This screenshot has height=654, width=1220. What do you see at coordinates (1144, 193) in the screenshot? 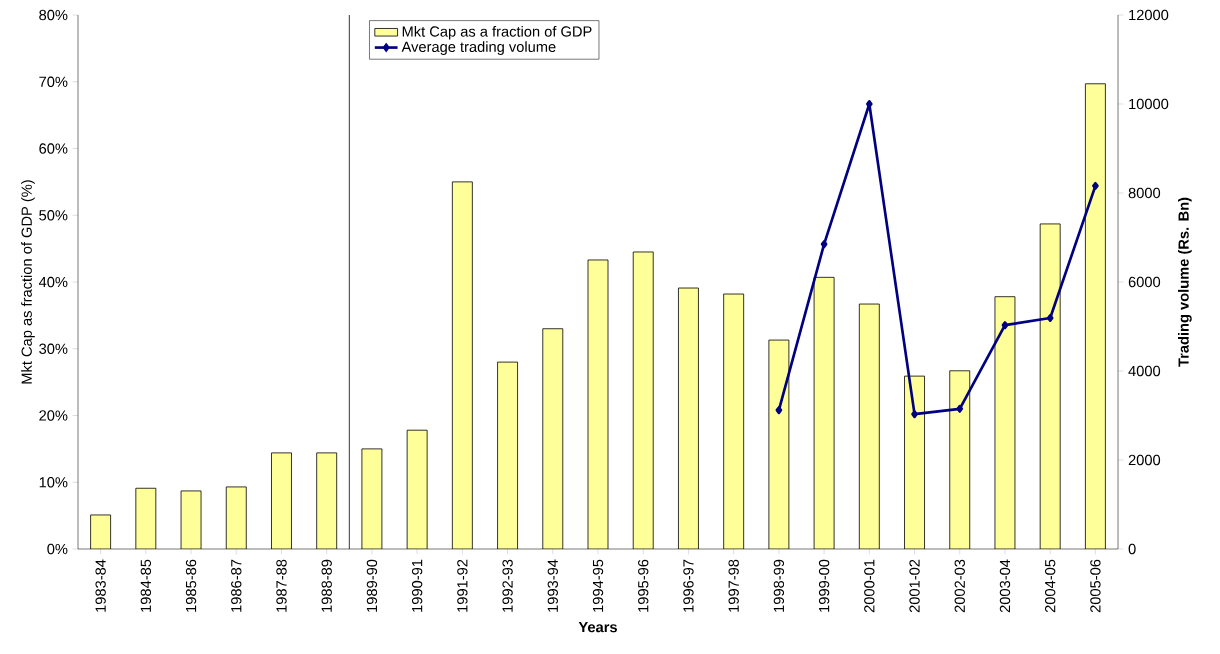
I see `y2-tick-label: 8000` at bounding box center [1144, 193].